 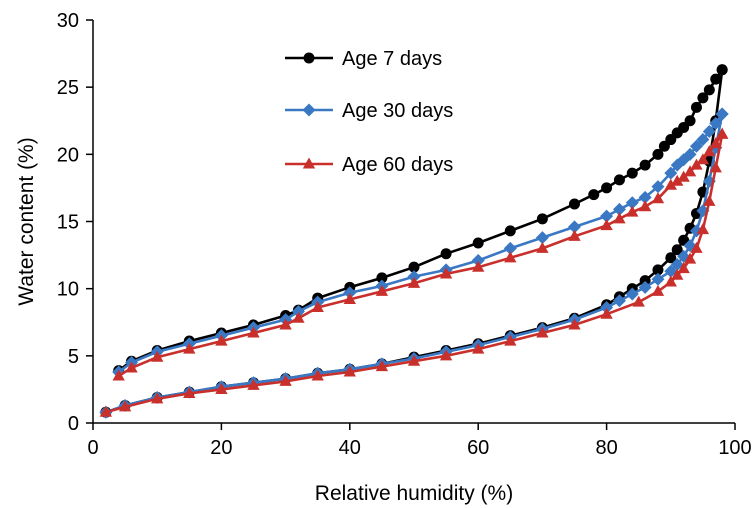 What do you see at coordinates (606, 448) in the screenshot?
I see `x-tick-label: 80` at bounding box center [606, 448].